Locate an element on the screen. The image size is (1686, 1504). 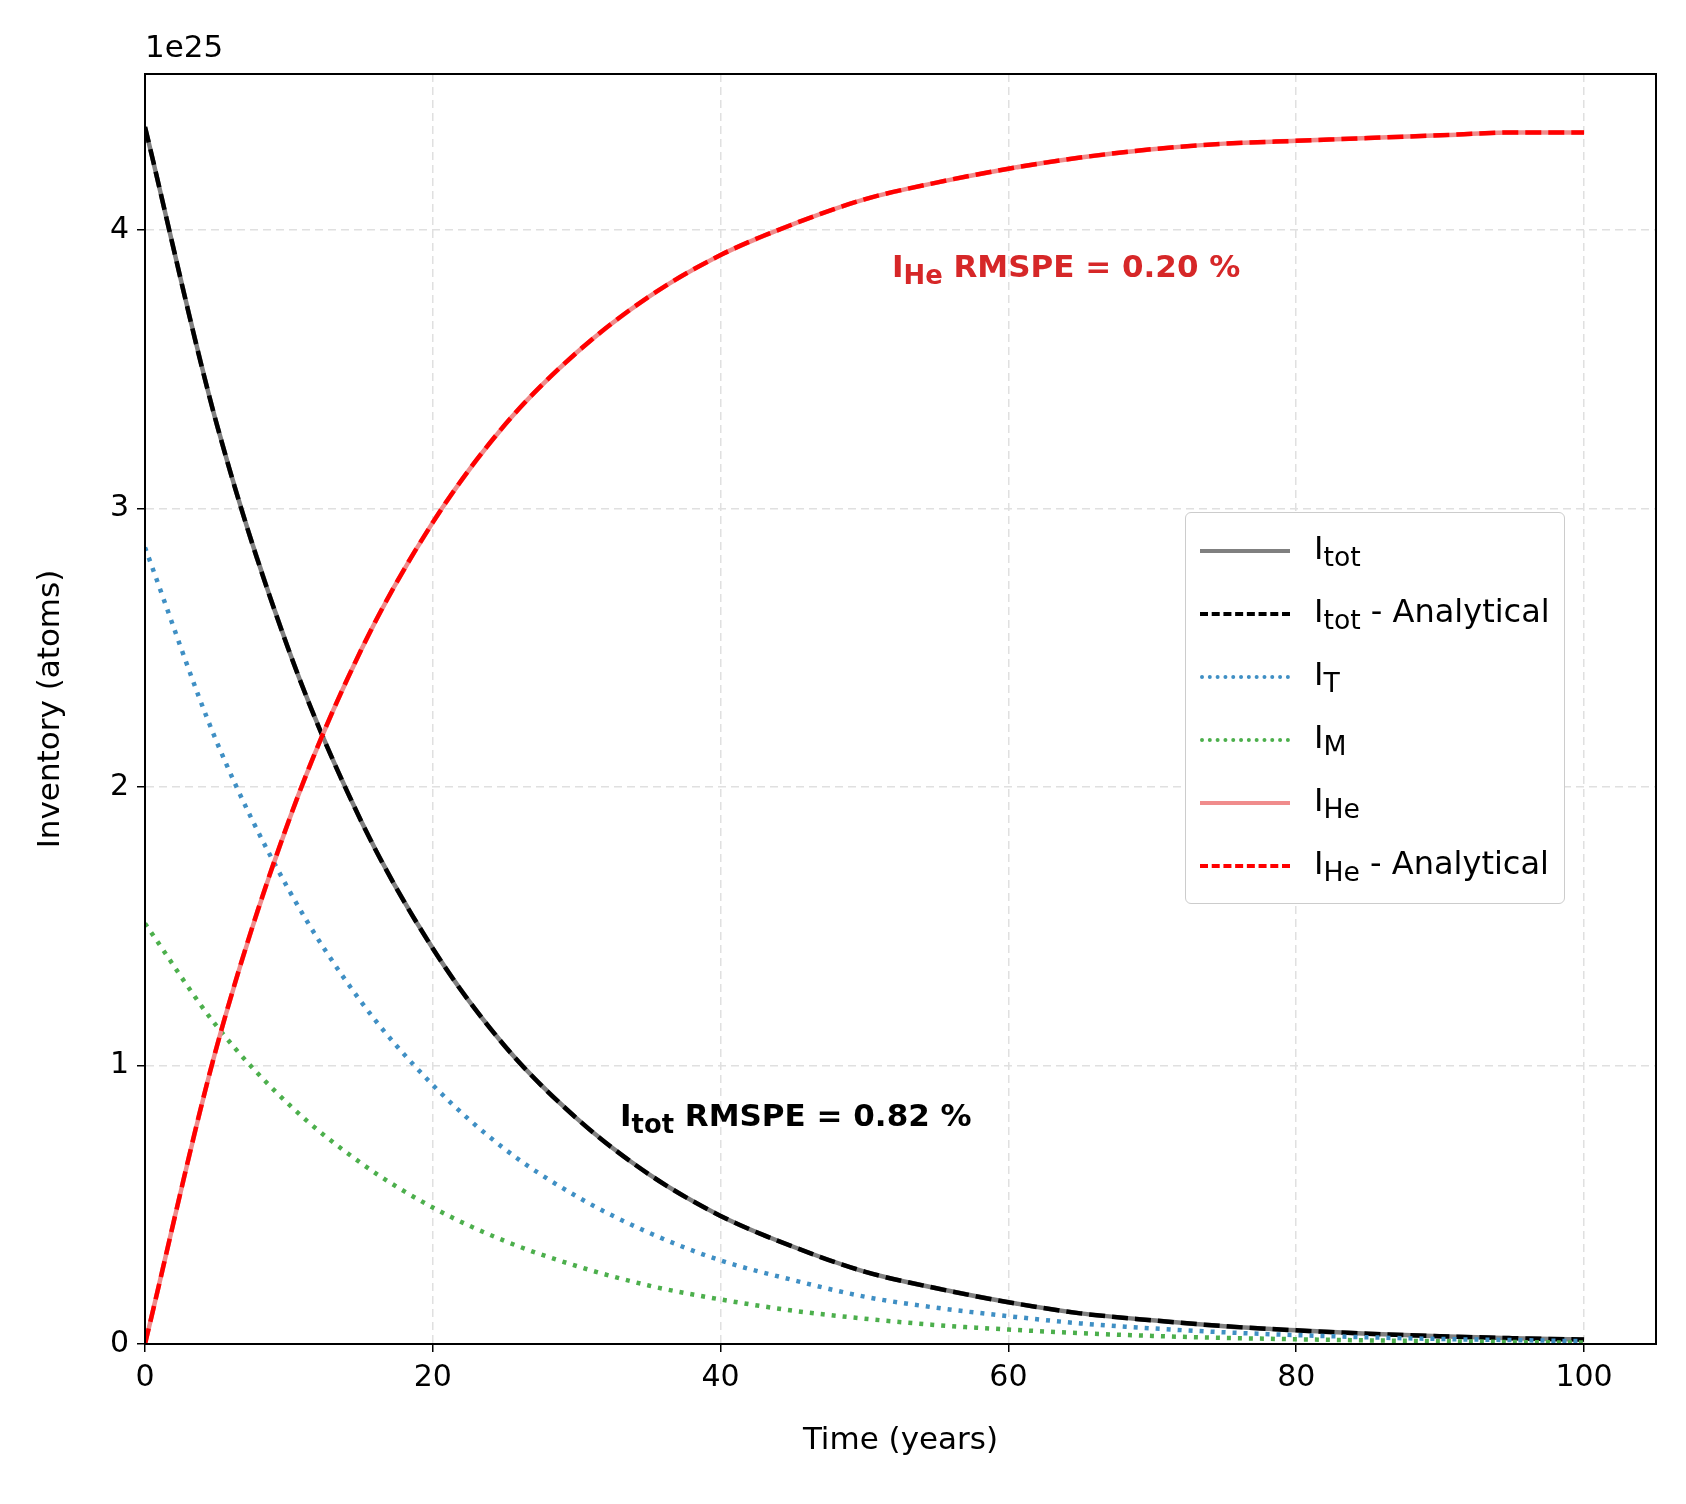
y-tick-label: 2 is located at coordinates (119, 784).